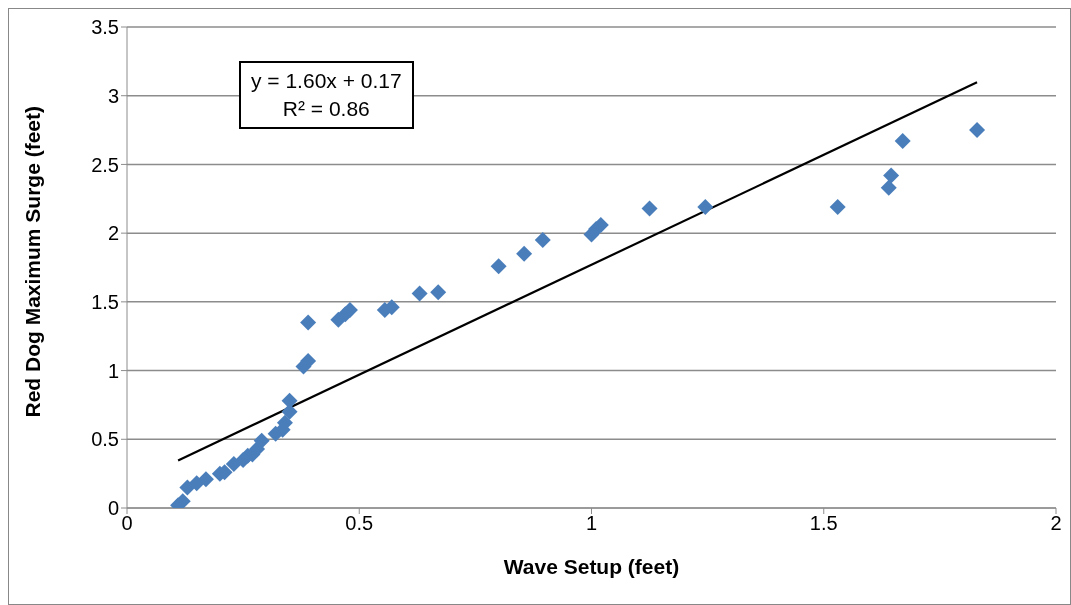 The height and width of the screenshot is (605, 1071). What do you see at coordinates (326, 81) in the screenshot?
I see `annotation: y = 1.60x + 0.17` at bounding box center [326, 81].